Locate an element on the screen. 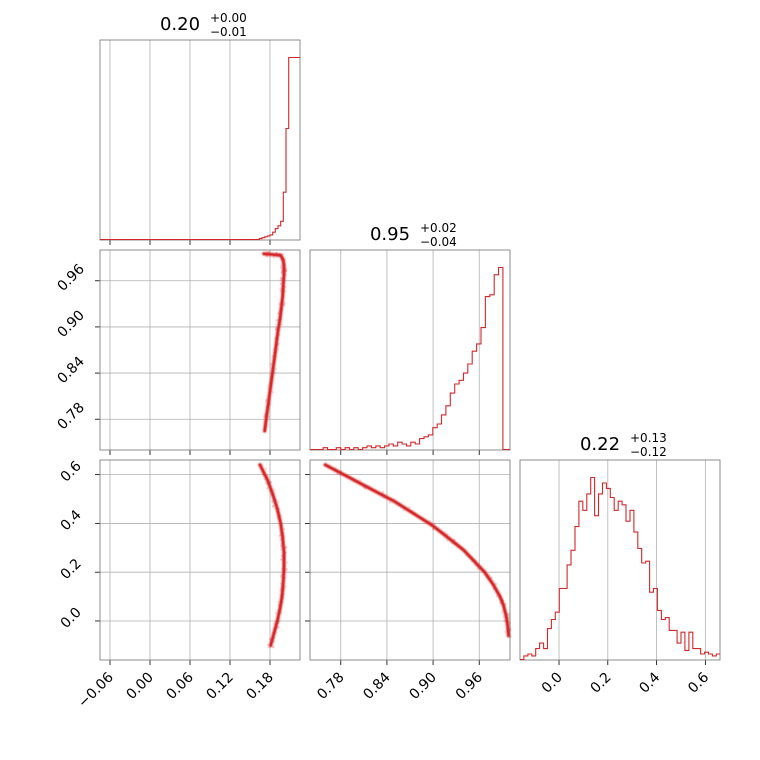 The image size is (760, 760). x-tick-label: 0.78 is located at coordinates (330, 686).